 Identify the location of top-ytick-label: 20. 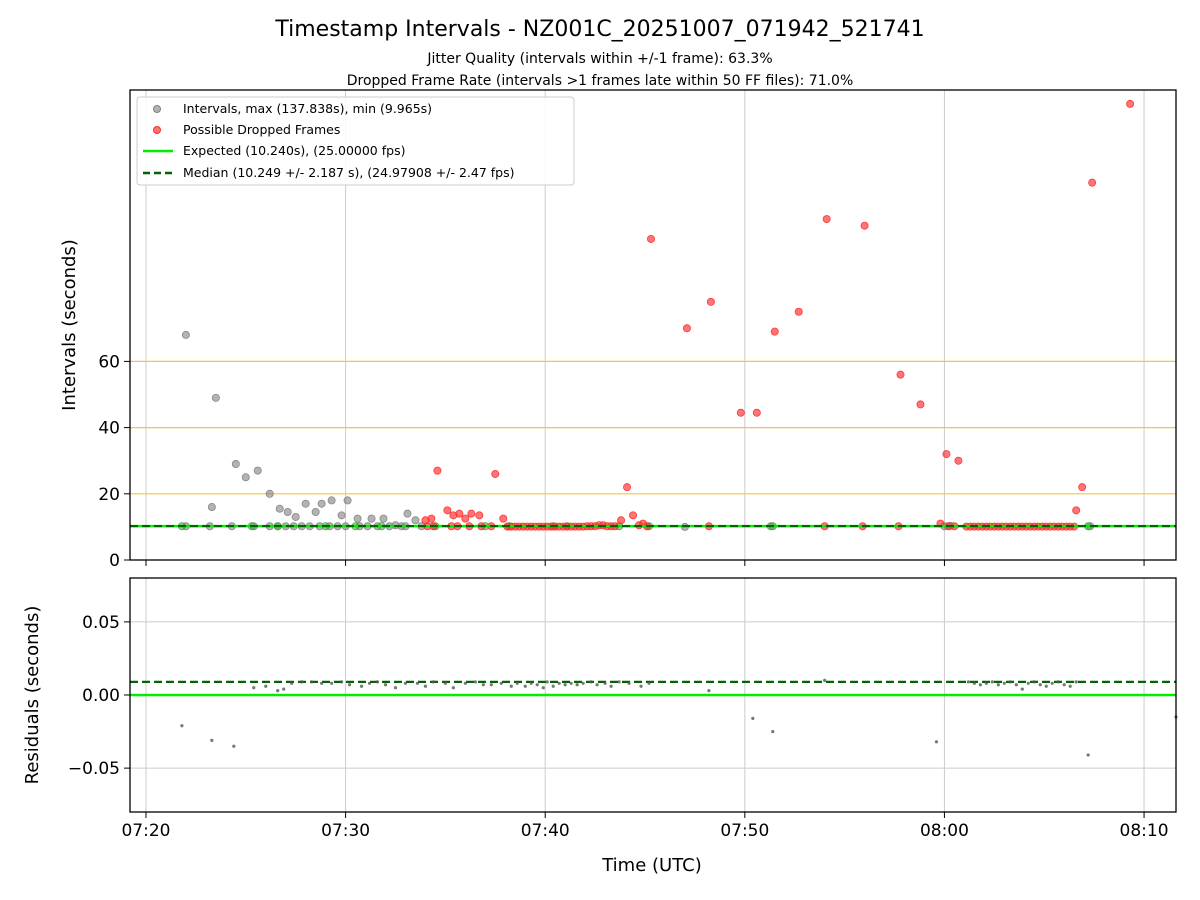
(109, 495).